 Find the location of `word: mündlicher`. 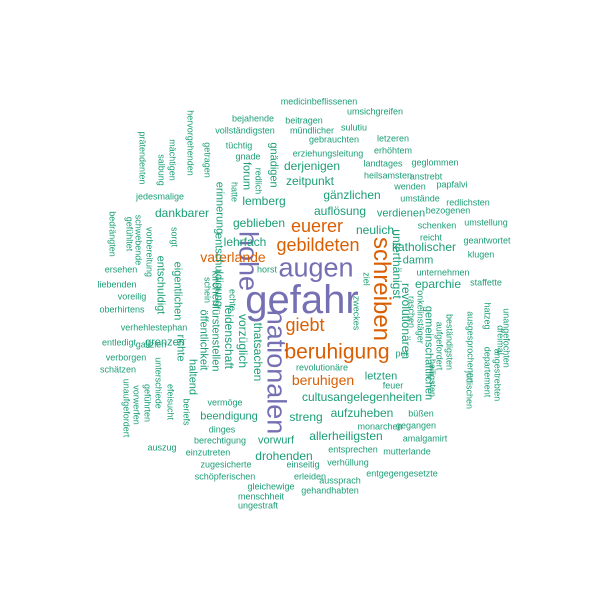

word: mündlicher is located at coordinates (312, 130).